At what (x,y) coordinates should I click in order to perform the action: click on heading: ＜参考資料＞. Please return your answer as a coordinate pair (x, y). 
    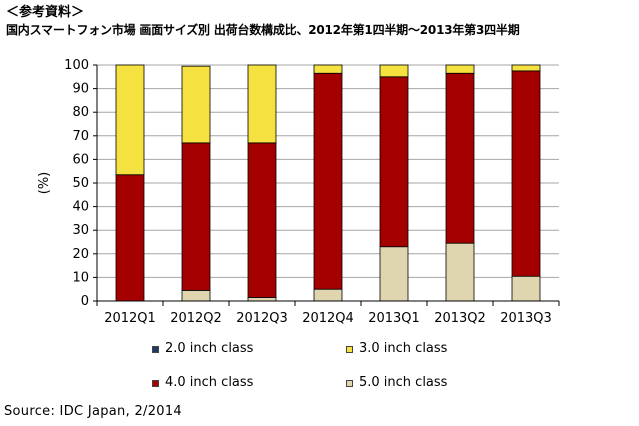
    Looking at the image, I should click on (45, 12).